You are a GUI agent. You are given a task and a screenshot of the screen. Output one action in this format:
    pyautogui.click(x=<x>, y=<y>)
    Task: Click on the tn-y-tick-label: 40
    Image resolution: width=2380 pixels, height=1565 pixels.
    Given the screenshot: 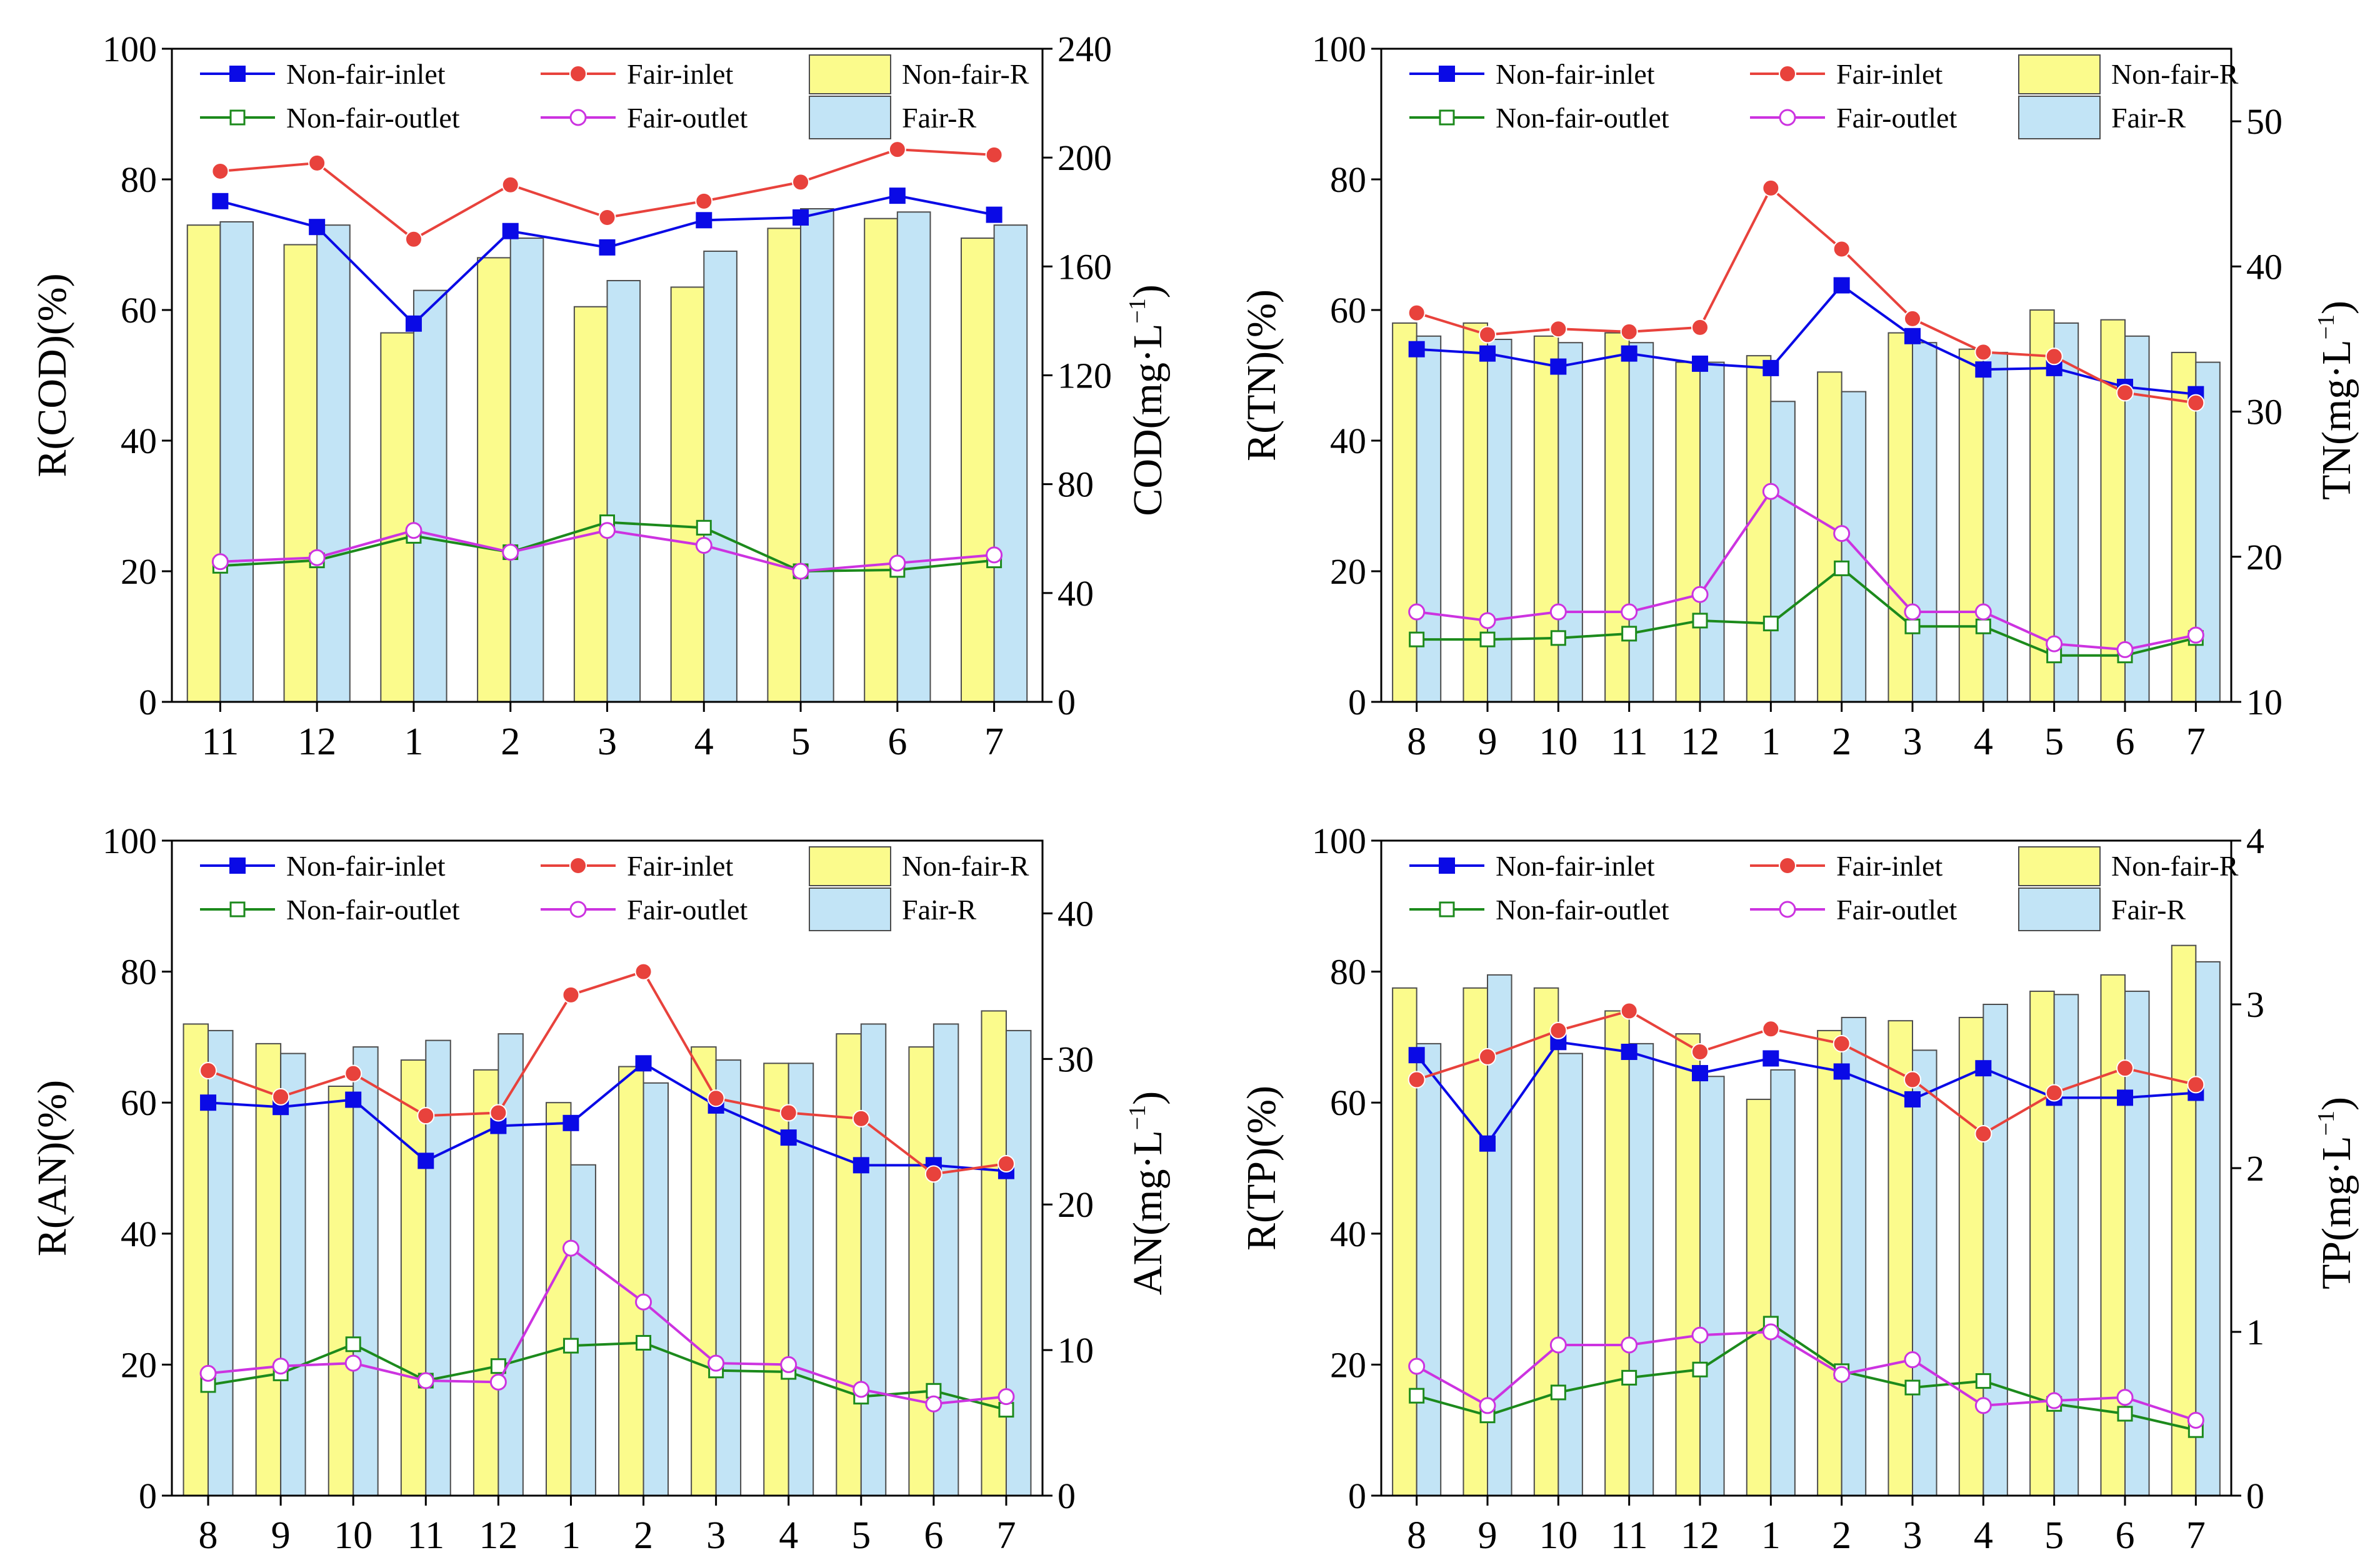 What is the action you would take?
    pyautogui.click(x=1348, y=441)
    